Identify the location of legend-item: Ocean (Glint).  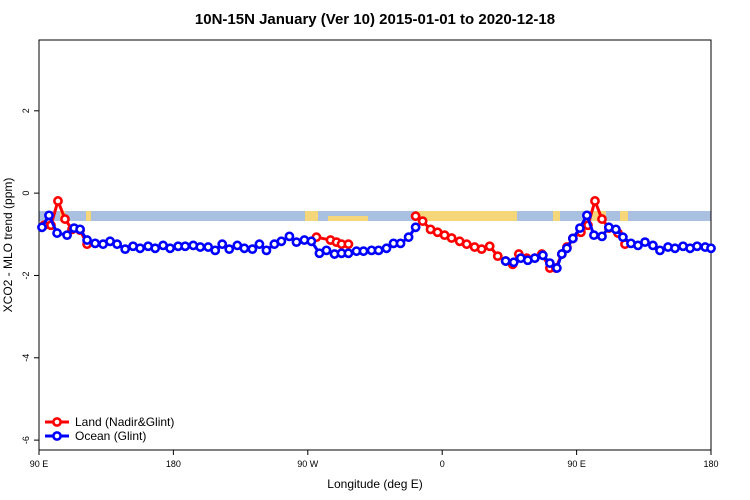
(95, 436).